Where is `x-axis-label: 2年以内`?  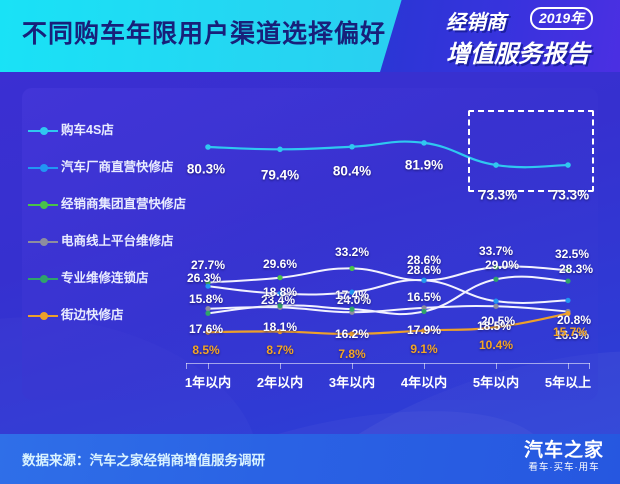 x-axis-label: 2年以内 is located at coordinates (280, 382).